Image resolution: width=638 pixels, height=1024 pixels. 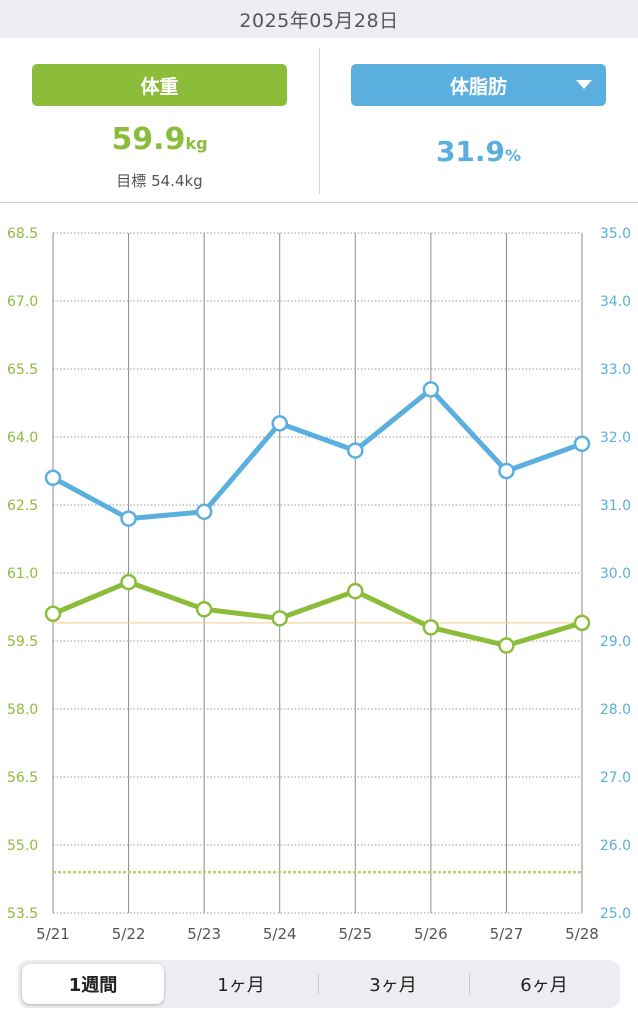 I want to click on y-right-tick-label: 34.0, so click(x=615, y=302).